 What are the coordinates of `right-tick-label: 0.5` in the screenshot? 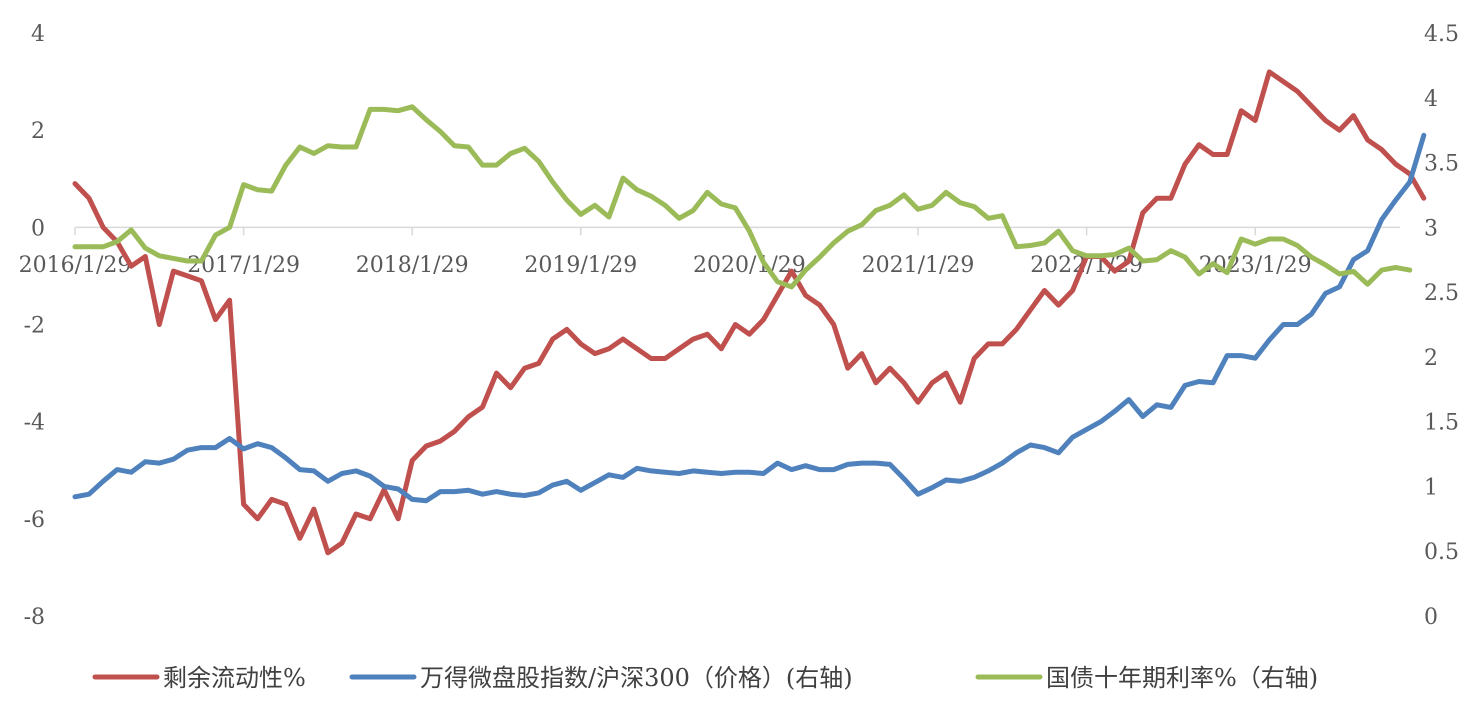 It's located at (1441, 552).